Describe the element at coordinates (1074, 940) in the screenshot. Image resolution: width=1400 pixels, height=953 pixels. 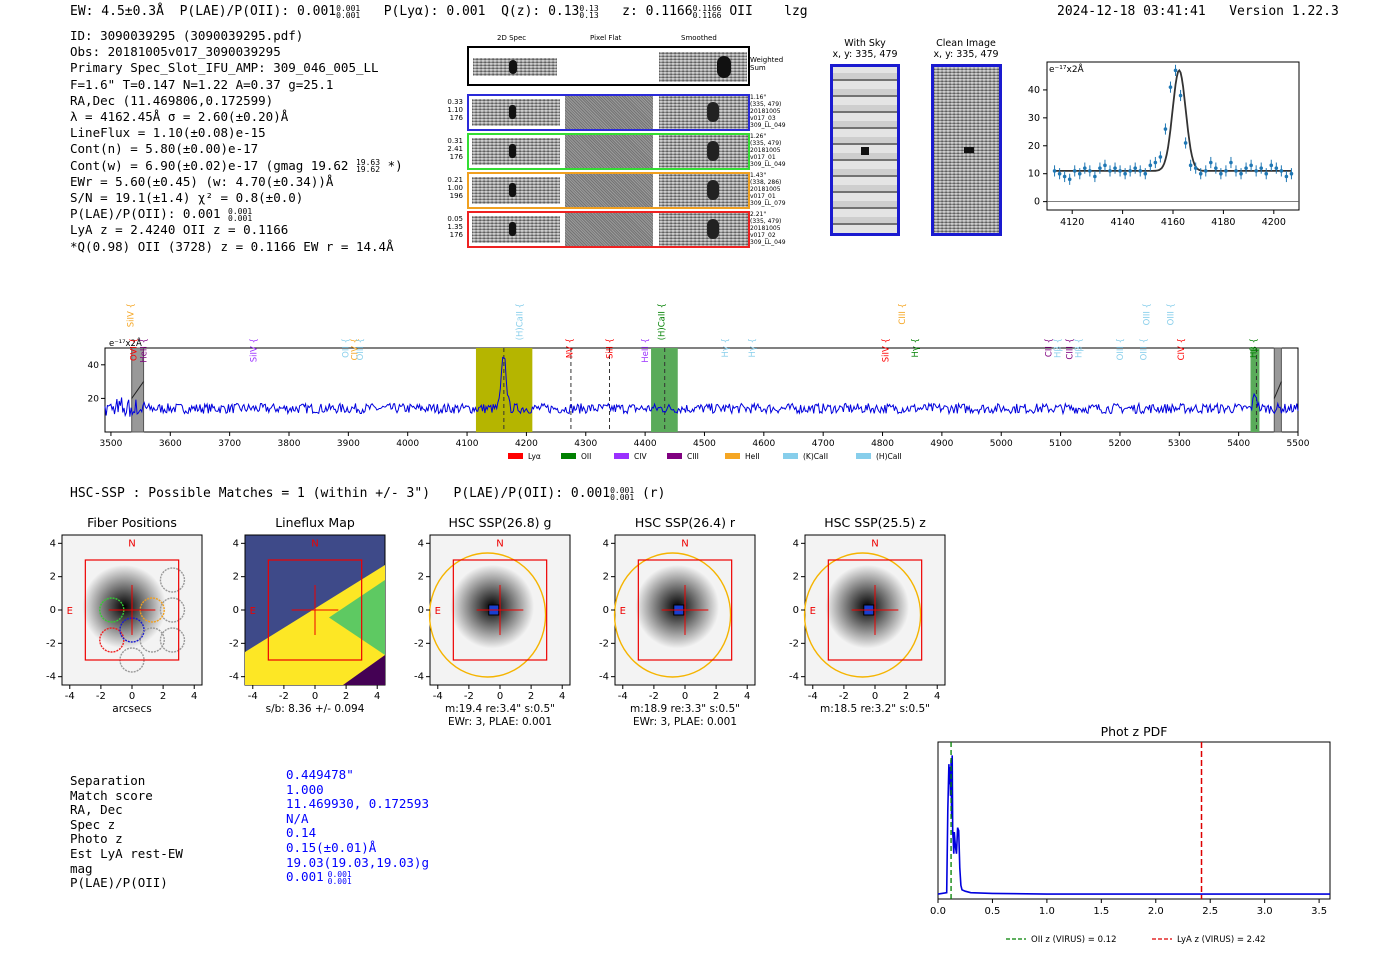
I see `photz-legend-oii: OII z (VIRUS) = 0.12` at that location.